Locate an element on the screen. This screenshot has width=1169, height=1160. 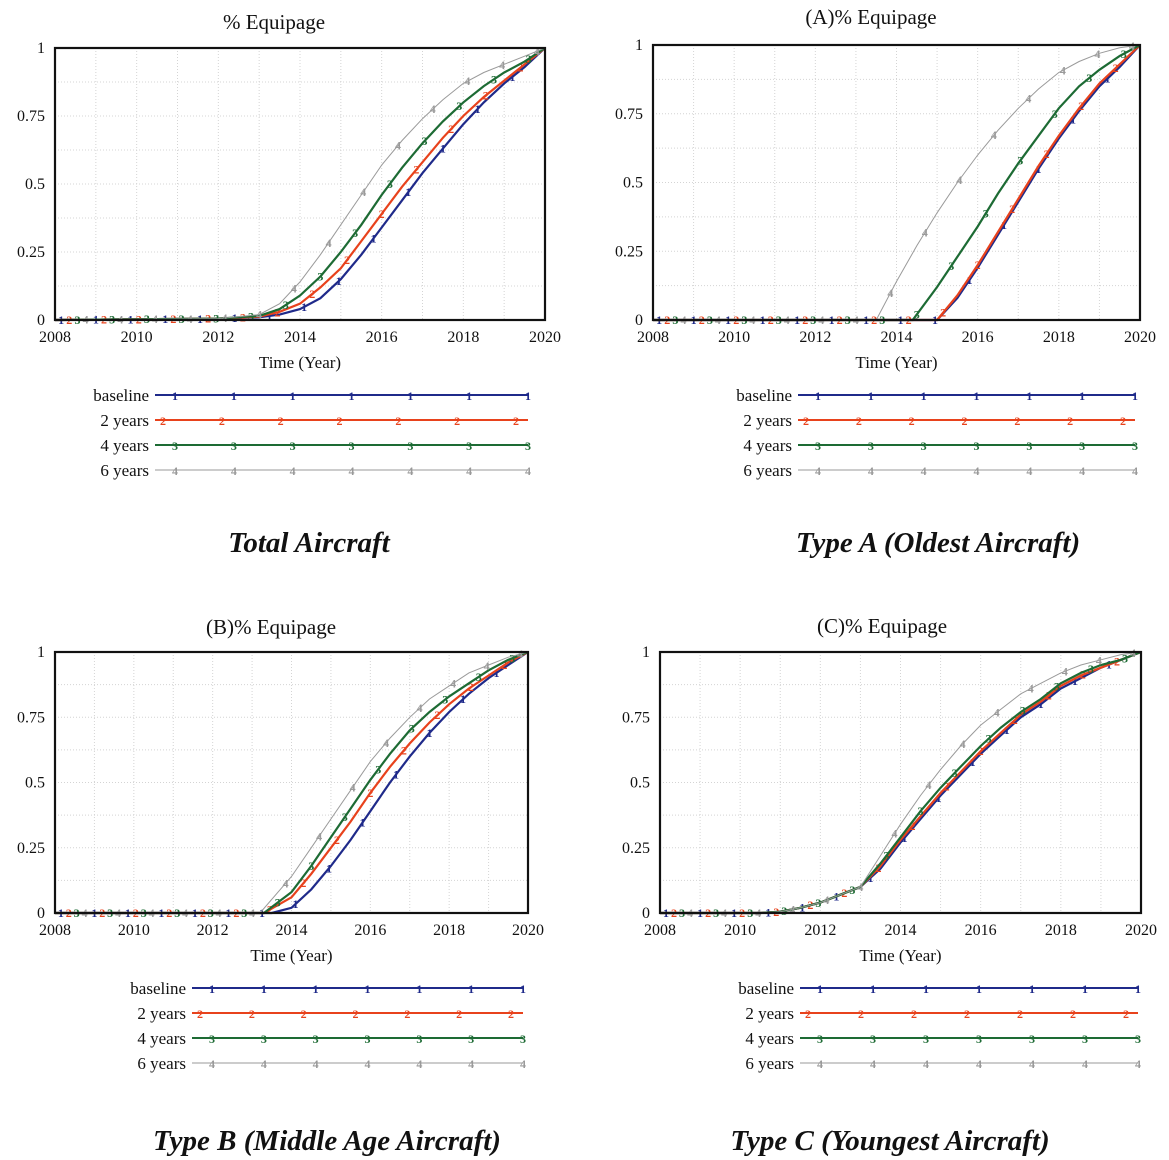
chart-title: (B)% Equipage is located at coordinates (271, 627).